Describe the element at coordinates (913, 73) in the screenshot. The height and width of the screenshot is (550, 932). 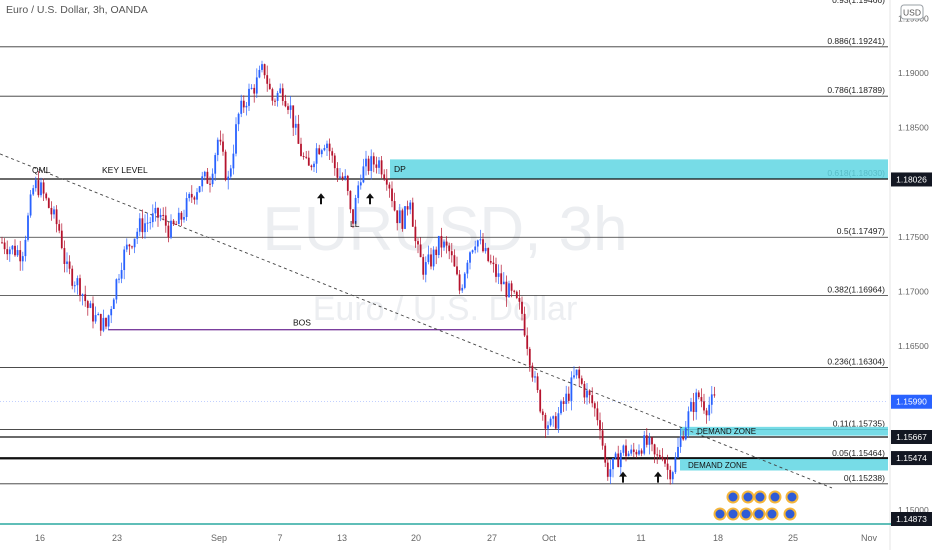
I see `y-tick-label: 1.19000` at that location.